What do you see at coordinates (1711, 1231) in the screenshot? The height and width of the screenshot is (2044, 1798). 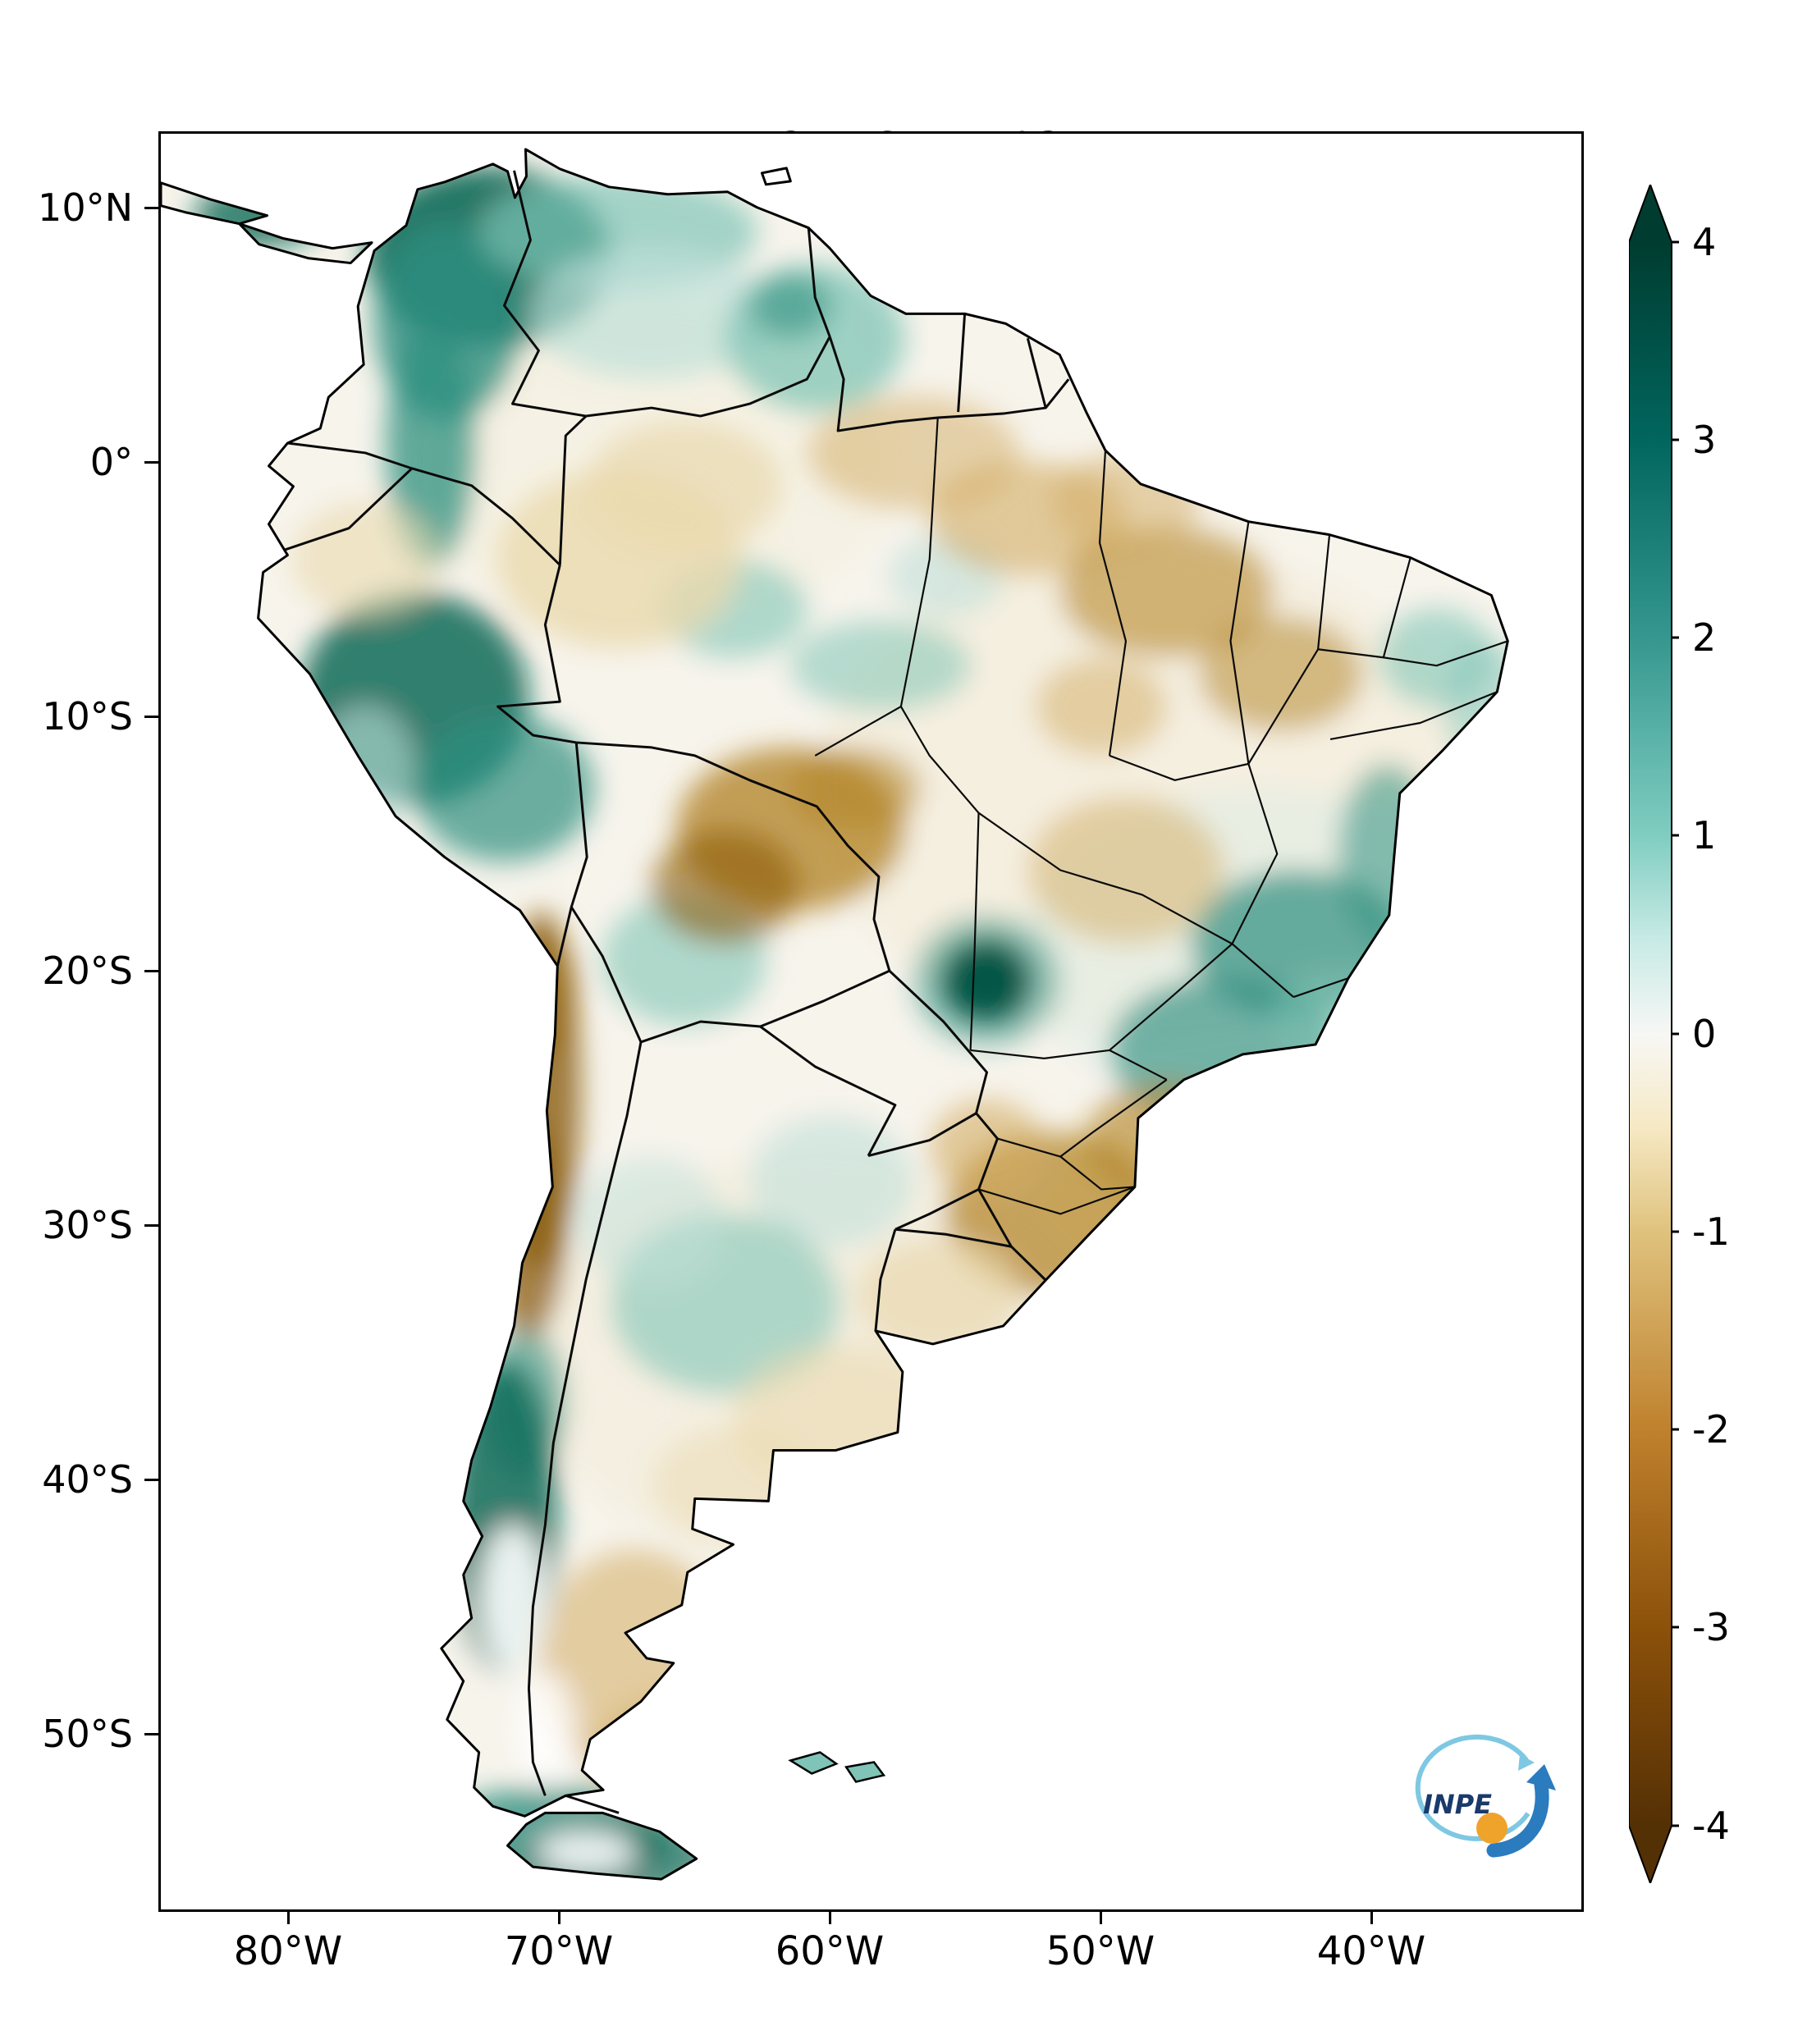 I see `colorbar-label: -1` at bounding box center [1711, 1231].